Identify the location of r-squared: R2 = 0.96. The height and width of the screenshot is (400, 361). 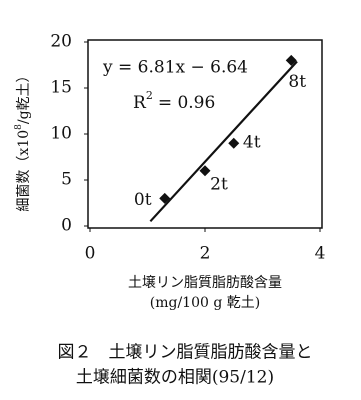
(174, 101).